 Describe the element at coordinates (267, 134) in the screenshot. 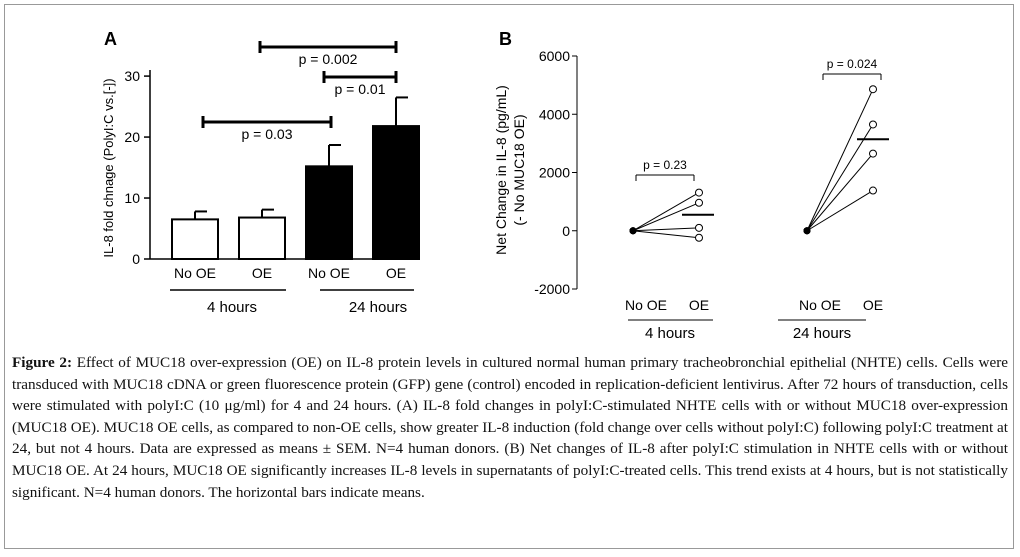

I see `p-value: p = 0.03` at that location.